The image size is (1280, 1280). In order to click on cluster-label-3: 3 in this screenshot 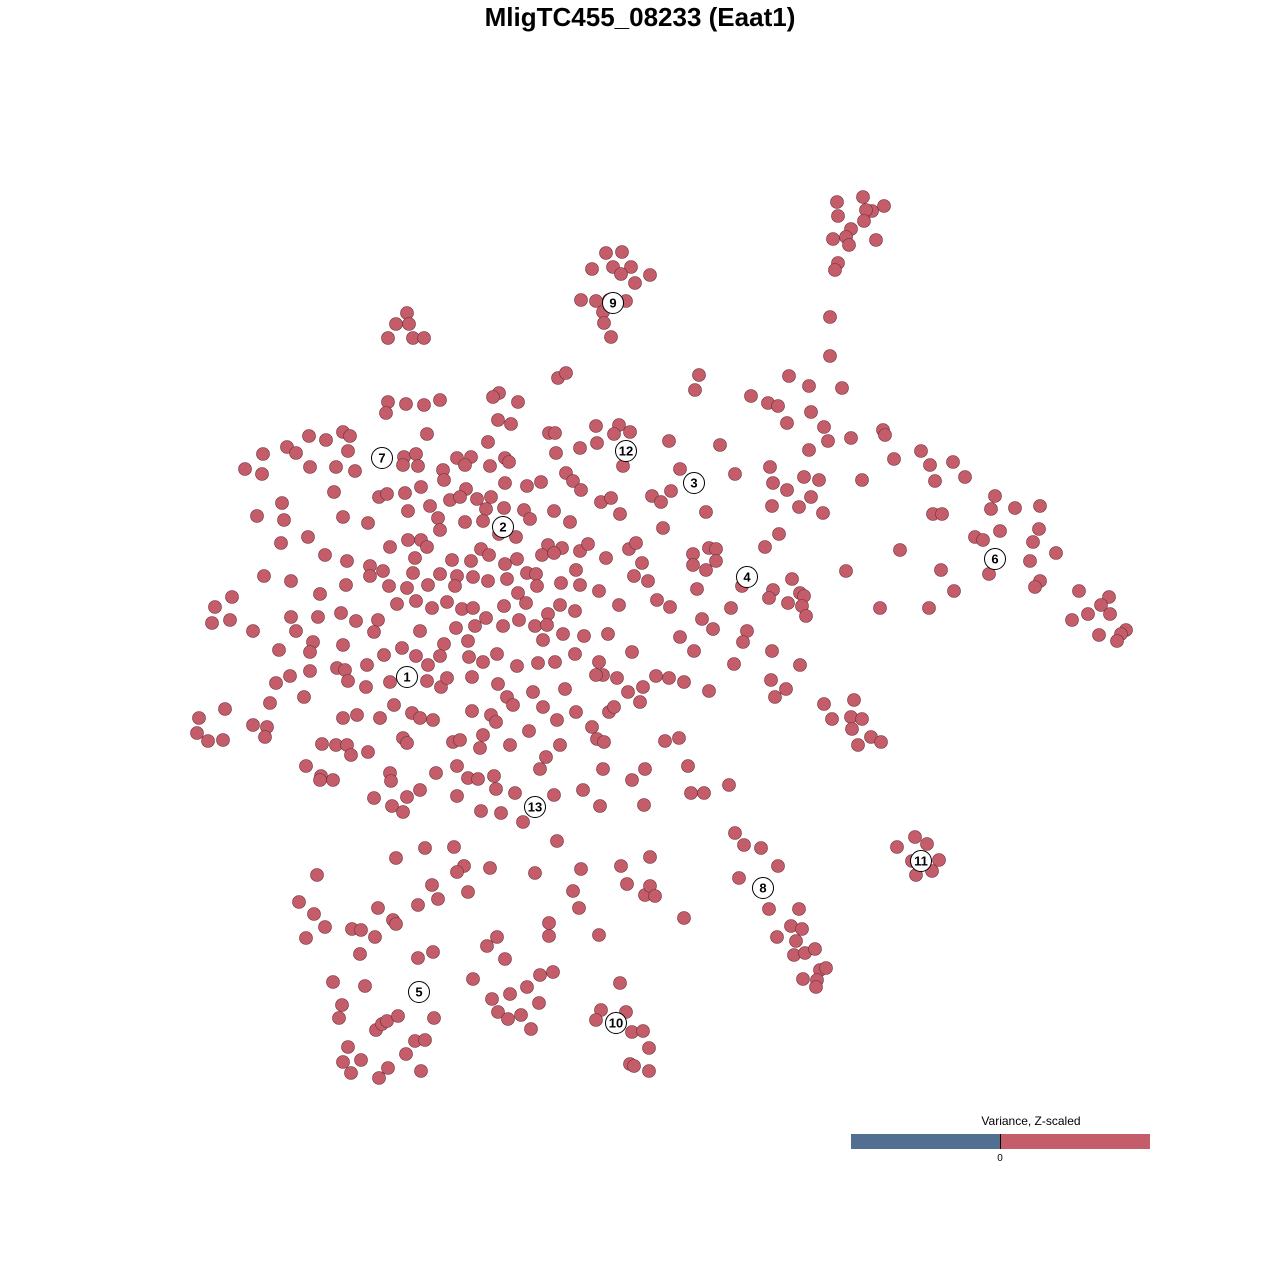, I will do `click(694, 483)`.